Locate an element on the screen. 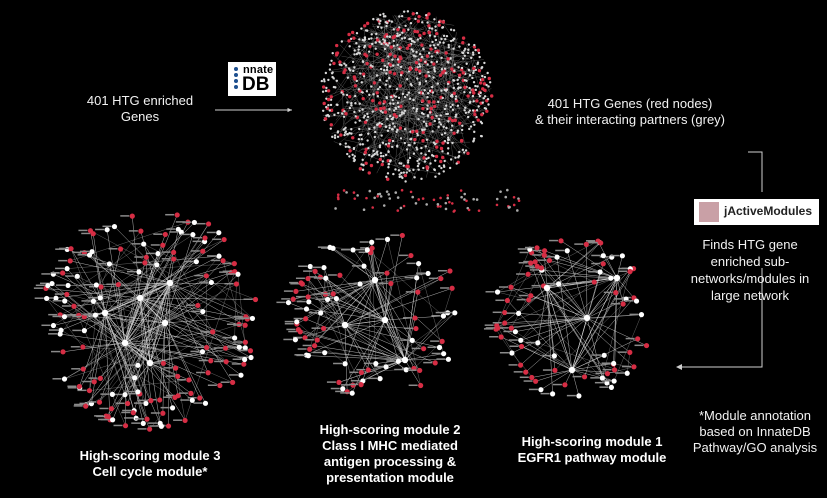  module2-caption-line3: antigen processing & is located at coordinates (390, 461).